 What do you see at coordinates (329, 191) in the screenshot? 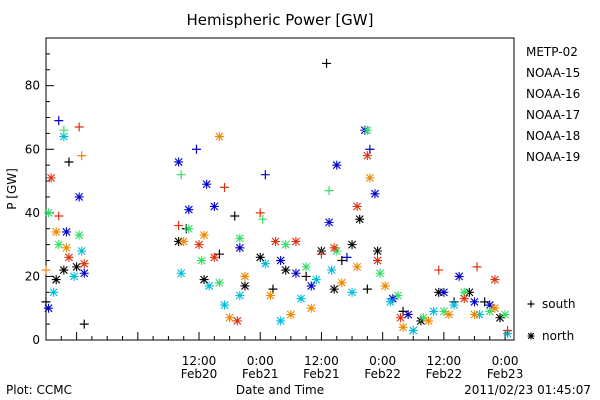
I see `noaa-17-south-marker` at bounding box center [329, 191].